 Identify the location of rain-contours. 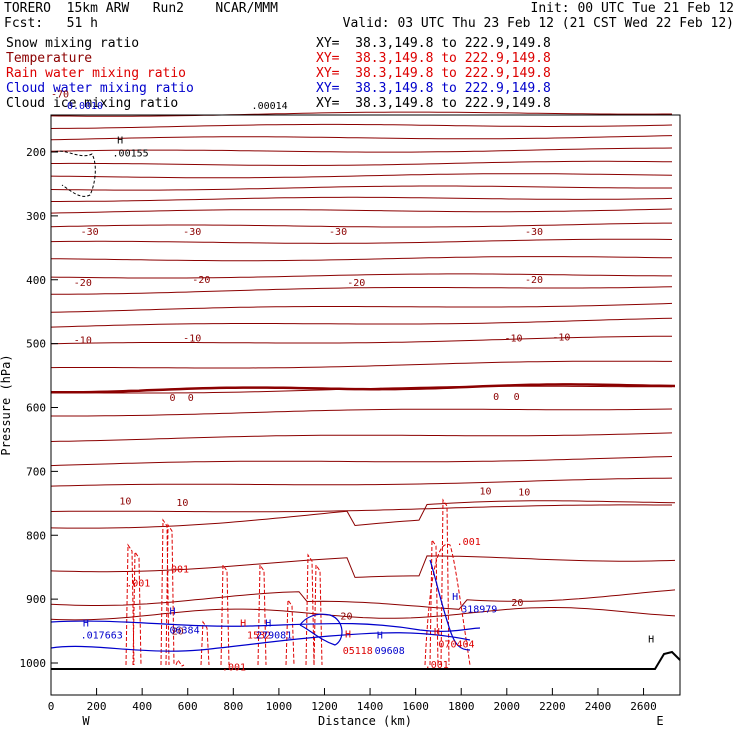
(298, 582).